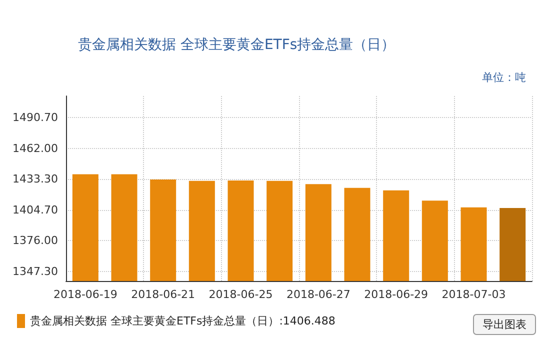  I want to click on text: 导出图表, so click(504, 324).